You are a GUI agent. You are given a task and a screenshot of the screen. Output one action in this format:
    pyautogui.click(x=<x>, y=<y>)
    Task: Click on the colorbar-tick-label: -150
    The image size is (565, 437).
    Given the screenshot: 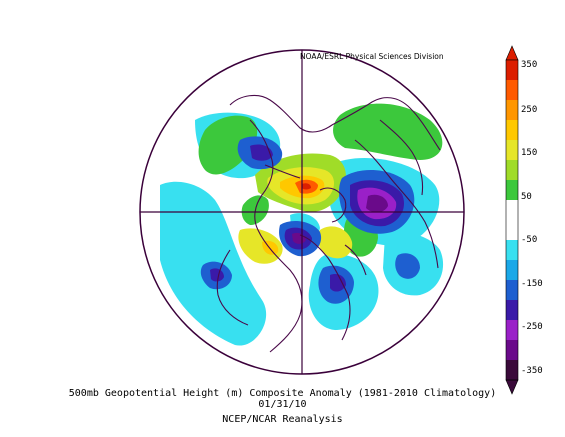 What is the action you would take?
    pyautogui.click(x=532, y=284)
    